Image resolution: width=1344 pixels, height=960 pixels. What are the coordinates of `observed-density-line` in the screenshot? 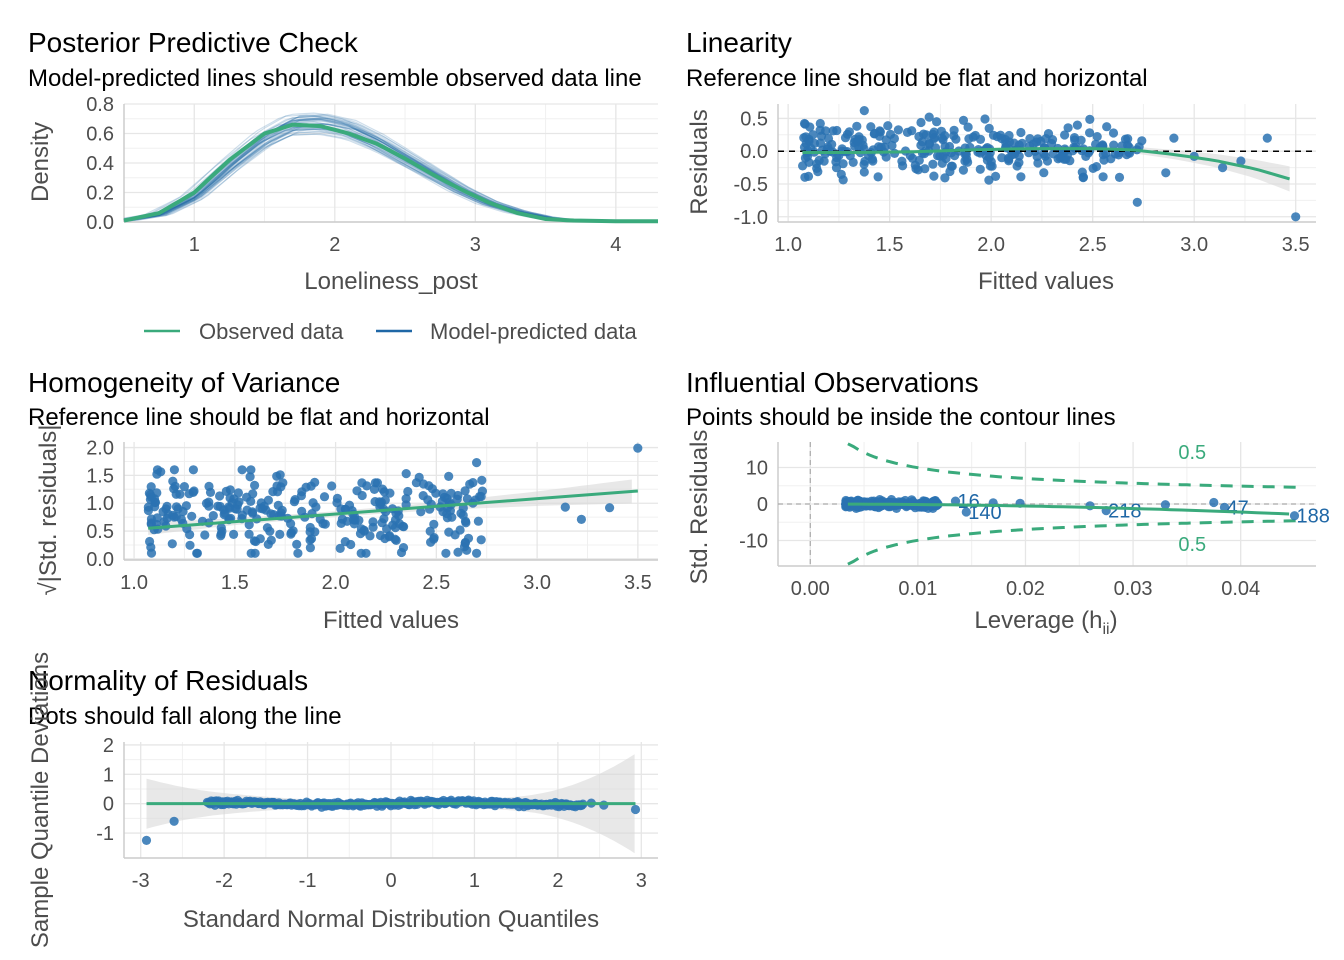 It's located at (390, 173).